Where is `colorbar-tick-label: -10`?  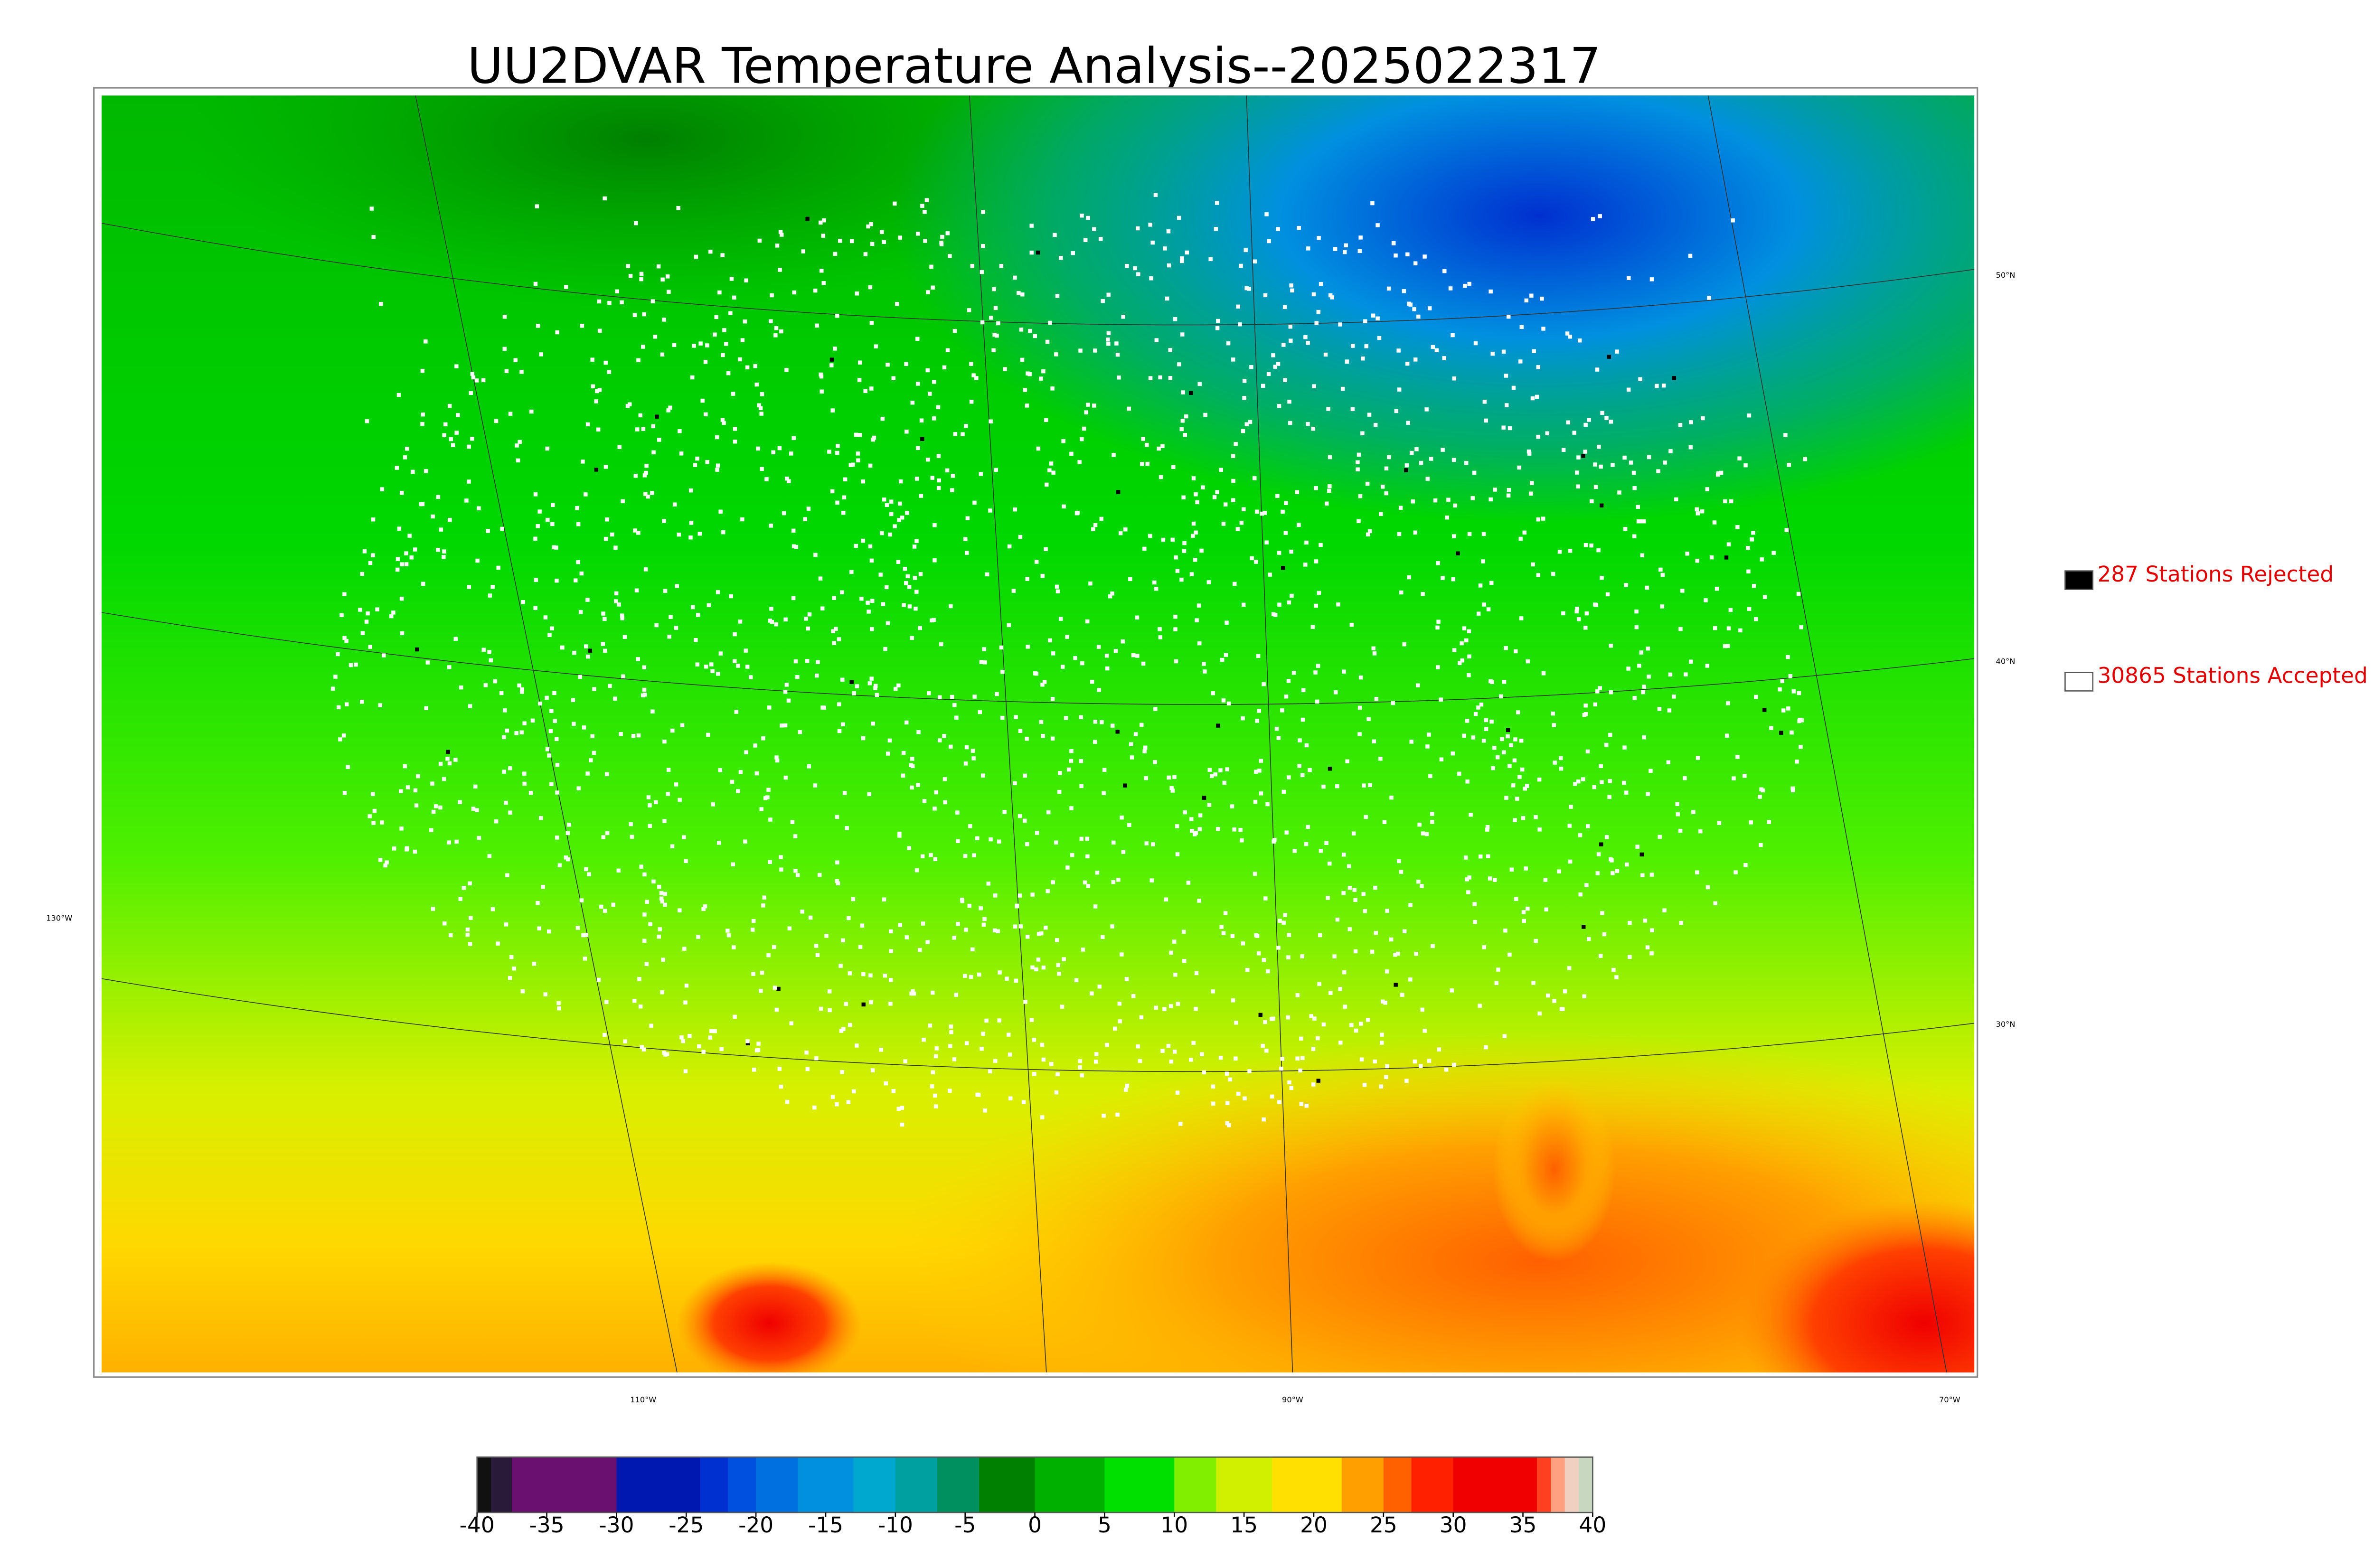 colorbar-tick-label: -10 is located at coordinates (895, 1525).